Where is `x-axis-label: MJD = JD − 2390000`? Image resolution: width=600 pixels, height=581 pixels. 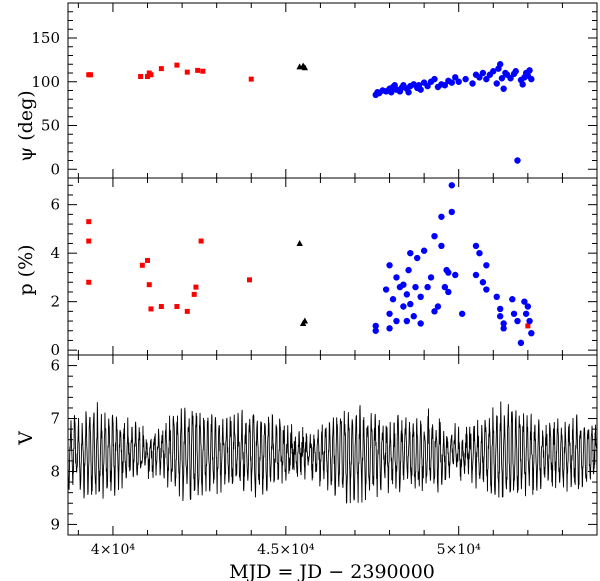 x-axis-label: MJD = JD − 2390000 is located at coordinates (332, 571).